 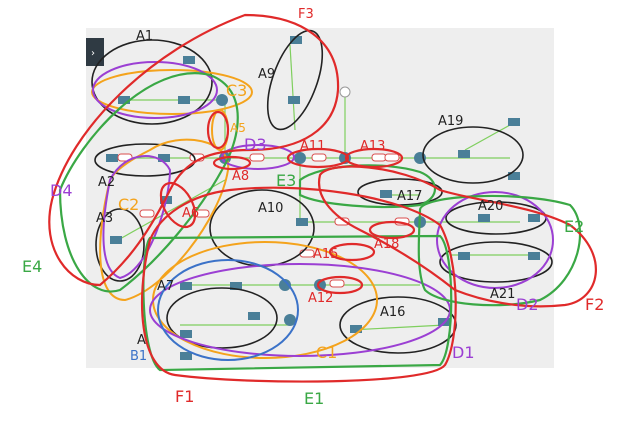 What do you see at coordinates (232, 163) in the screenshot?
I see `group-a8` at bounding box center [232, 163].